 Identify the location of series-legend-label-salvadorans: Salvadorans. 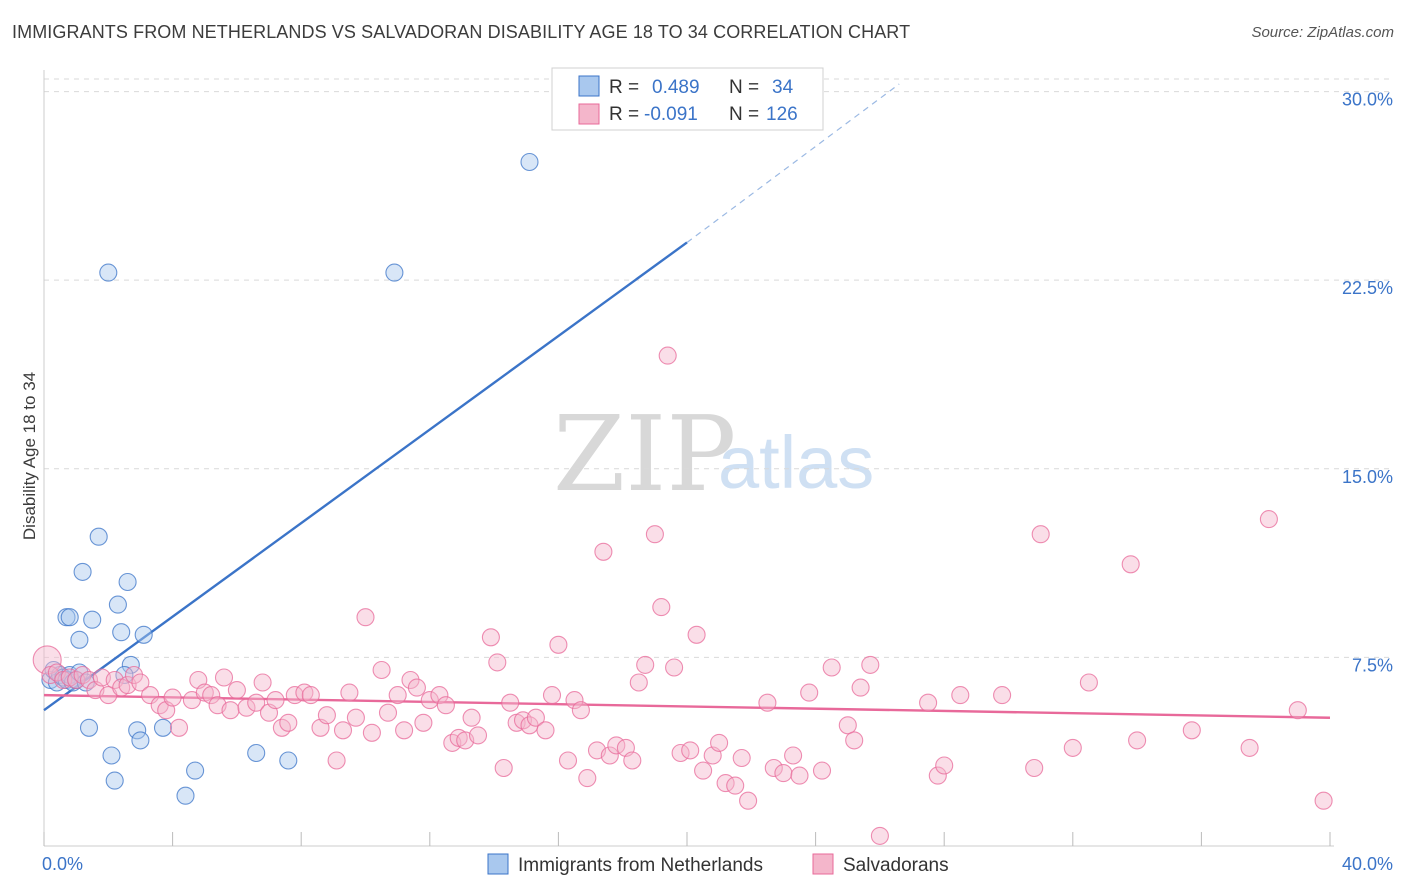
(896, 865).